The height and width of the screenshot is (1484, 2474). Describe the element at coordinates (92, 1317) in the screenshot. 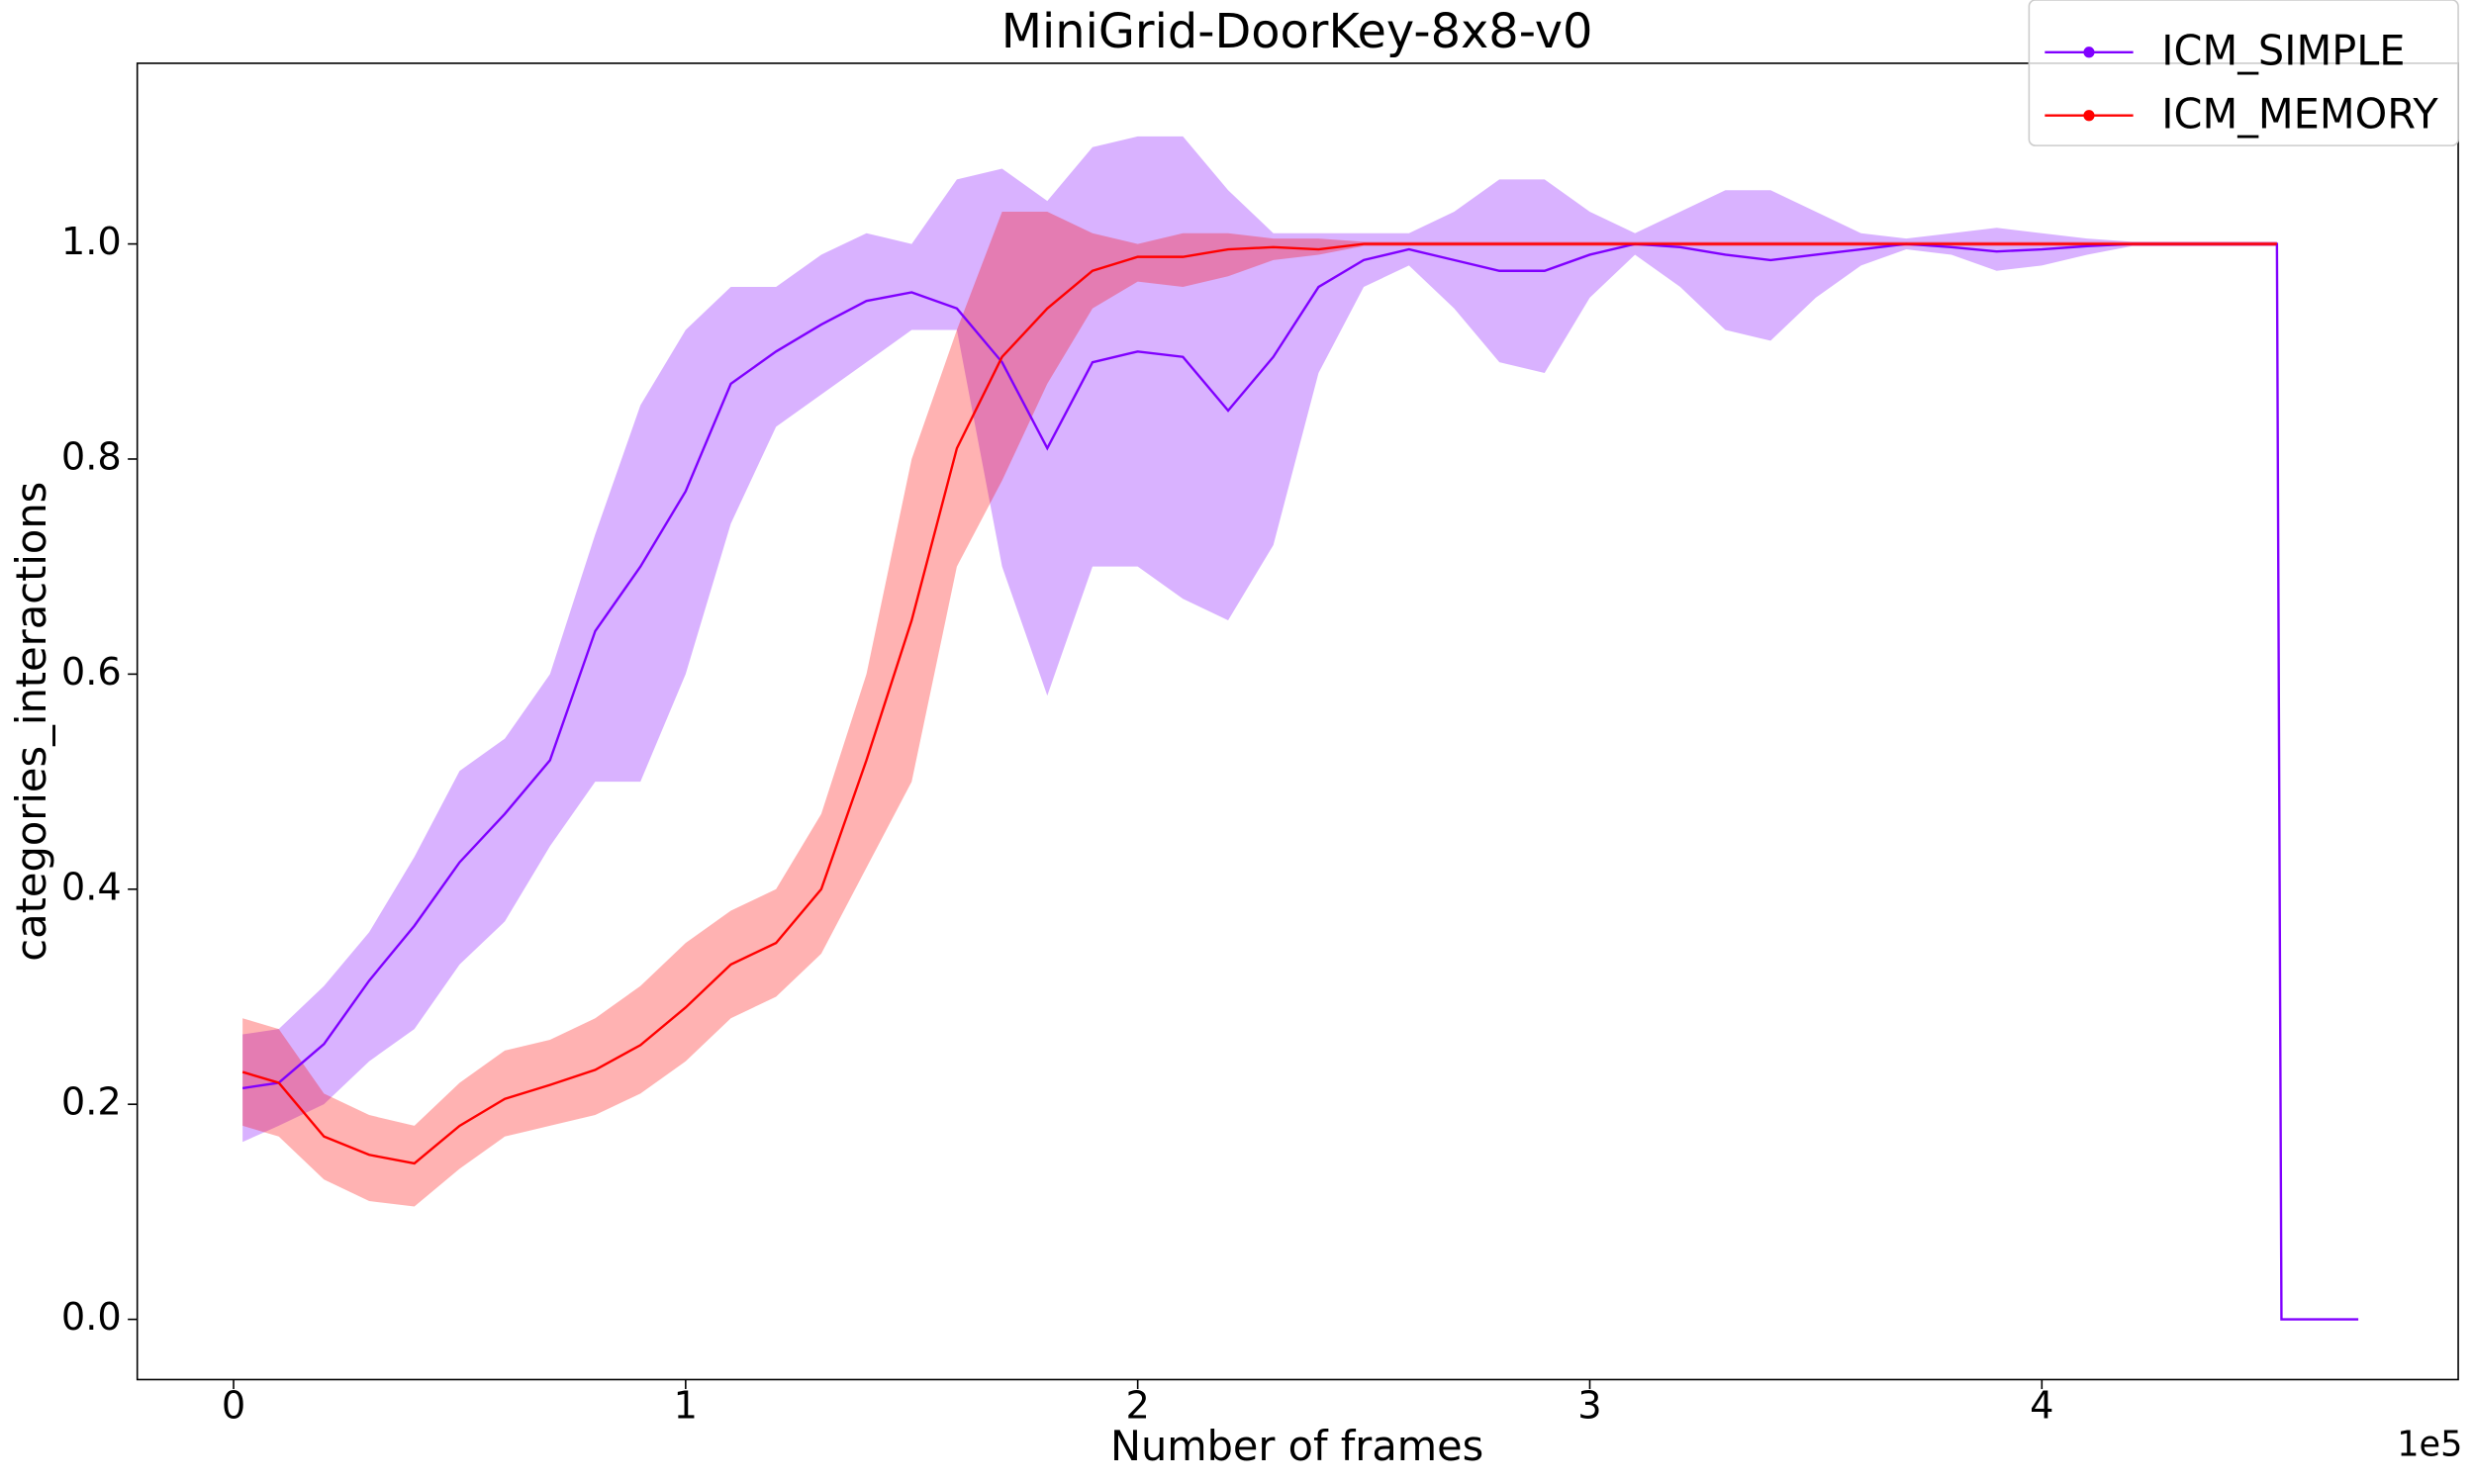

I see `y-tick-label: 0.0` at that location.